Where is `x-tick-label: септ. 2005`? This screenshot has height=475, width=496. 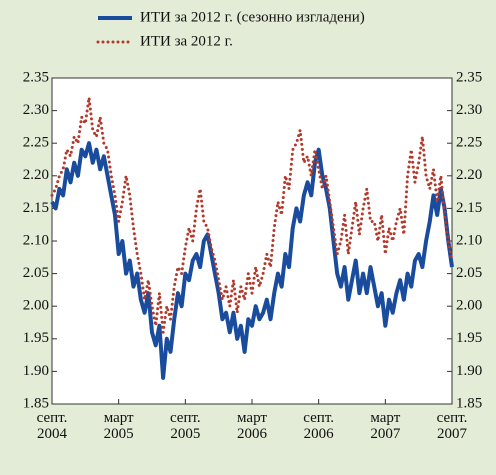
x-tick-label: септ. 2005 is located at coordinates (185, 426).